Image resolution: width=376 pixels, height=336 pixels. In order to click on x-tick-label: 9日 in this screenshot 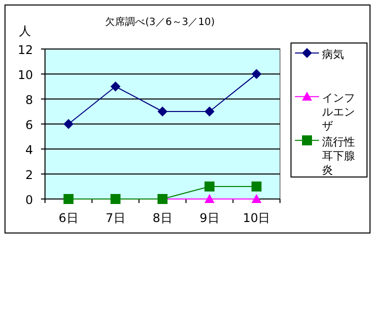, I will do `click(210, 218)`.